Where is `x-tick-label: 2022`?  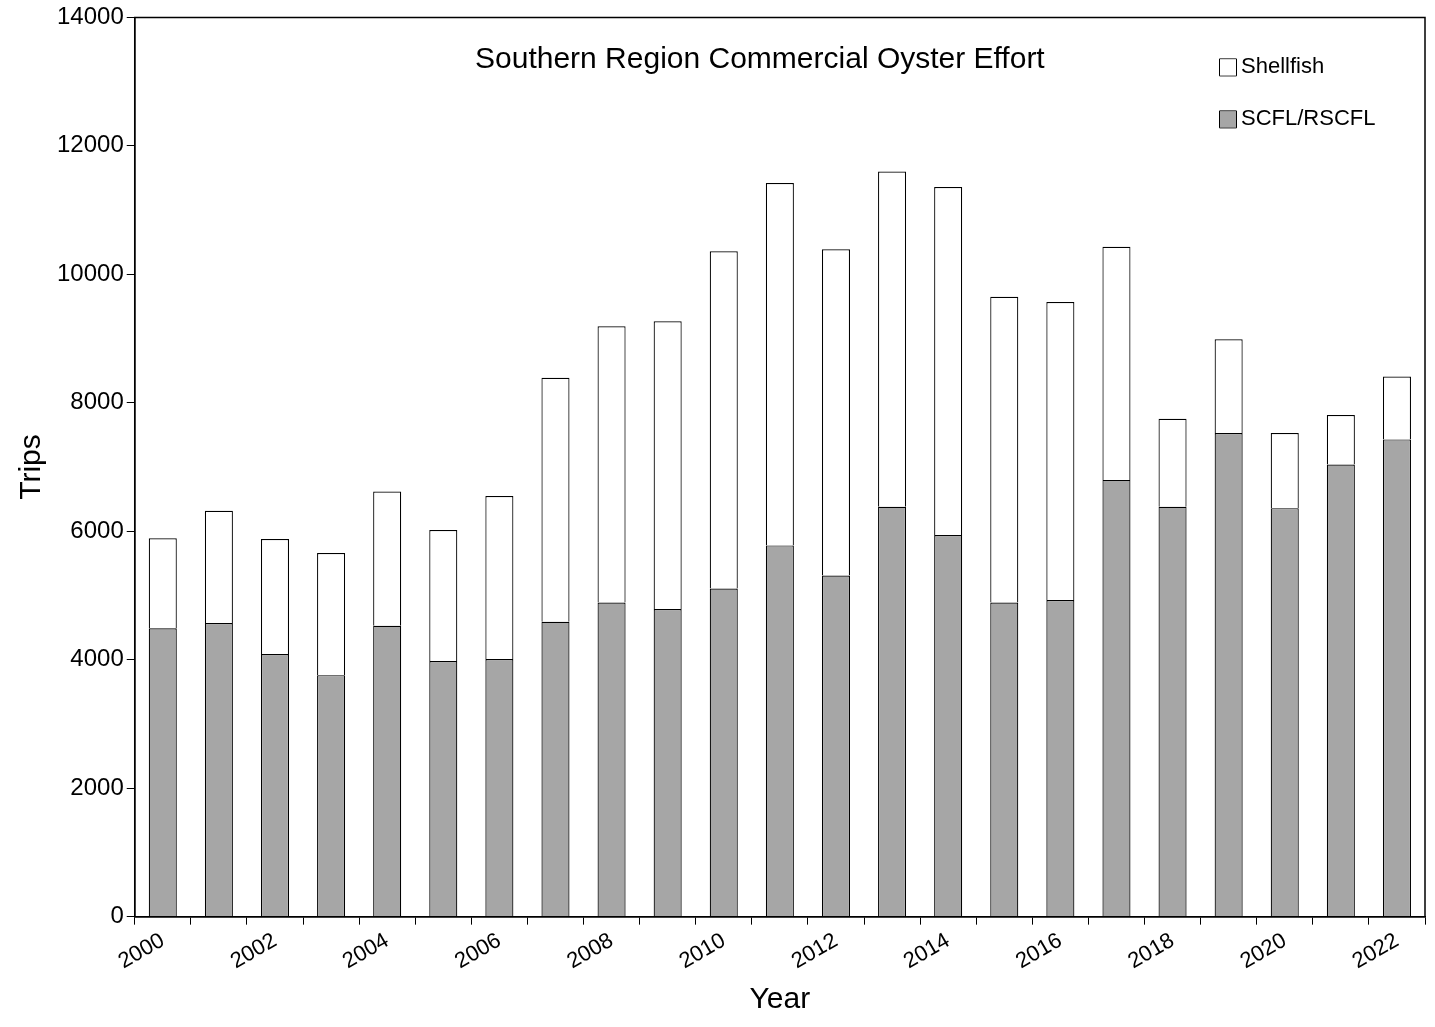 x-tick-label: 2022 is located at coordinates (1375, 950).